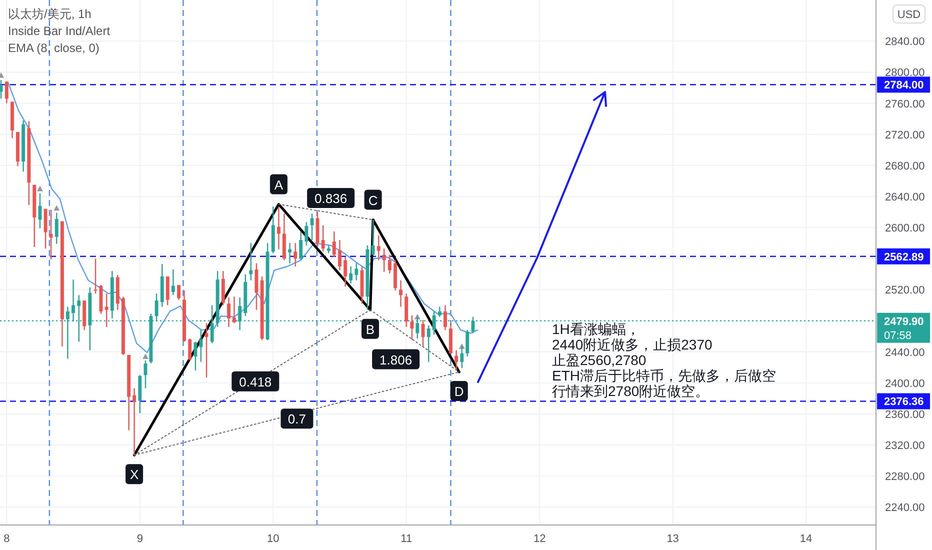  What do you see at coordinates (139, 539) in the screenshot?
I see `x-tick-label: 9` at bounding box center [139, 539].